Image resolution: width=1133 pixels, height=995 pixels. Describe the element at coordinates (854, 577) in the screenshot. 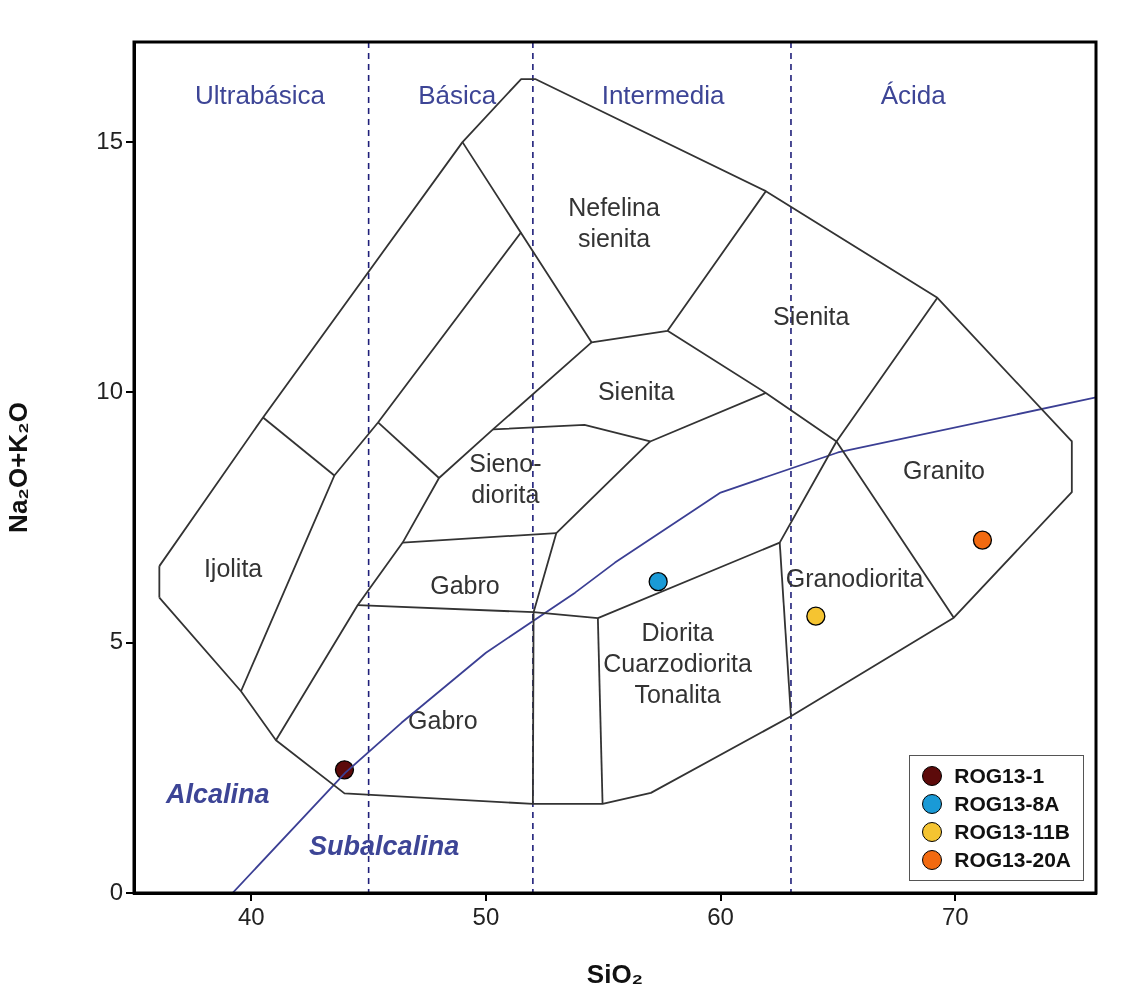

I see `annotation: Granodiorita` at that location.